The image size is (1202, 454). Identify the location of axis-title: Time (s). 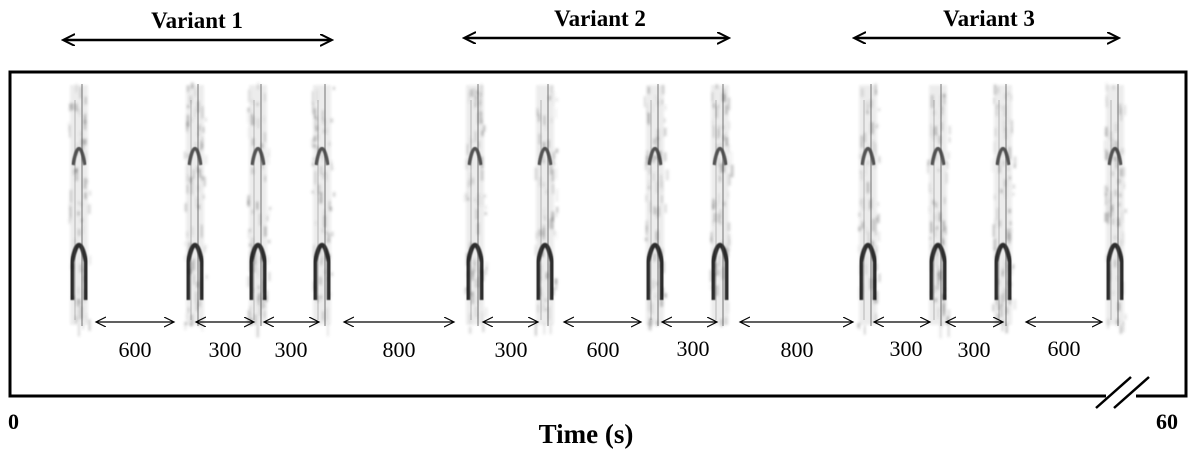
(586, 434).